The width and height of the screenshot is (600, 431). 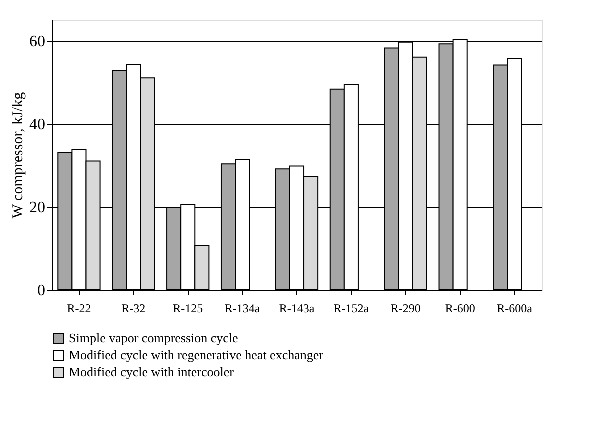 I want to click on y-tick-label: 20, so click(x=38, y=207).